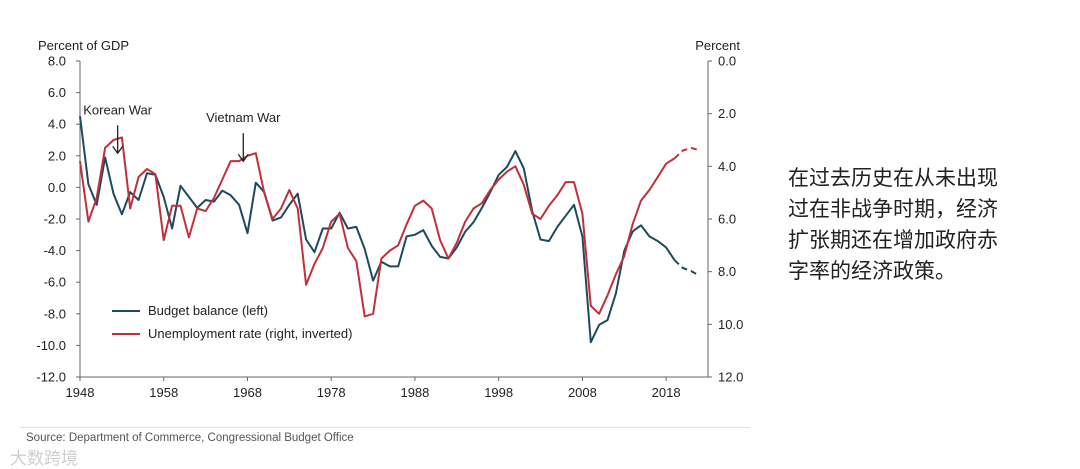 The image size is (1080, 469). I want to click on right-axis-tick-label: 8.0, so click(727, 271).